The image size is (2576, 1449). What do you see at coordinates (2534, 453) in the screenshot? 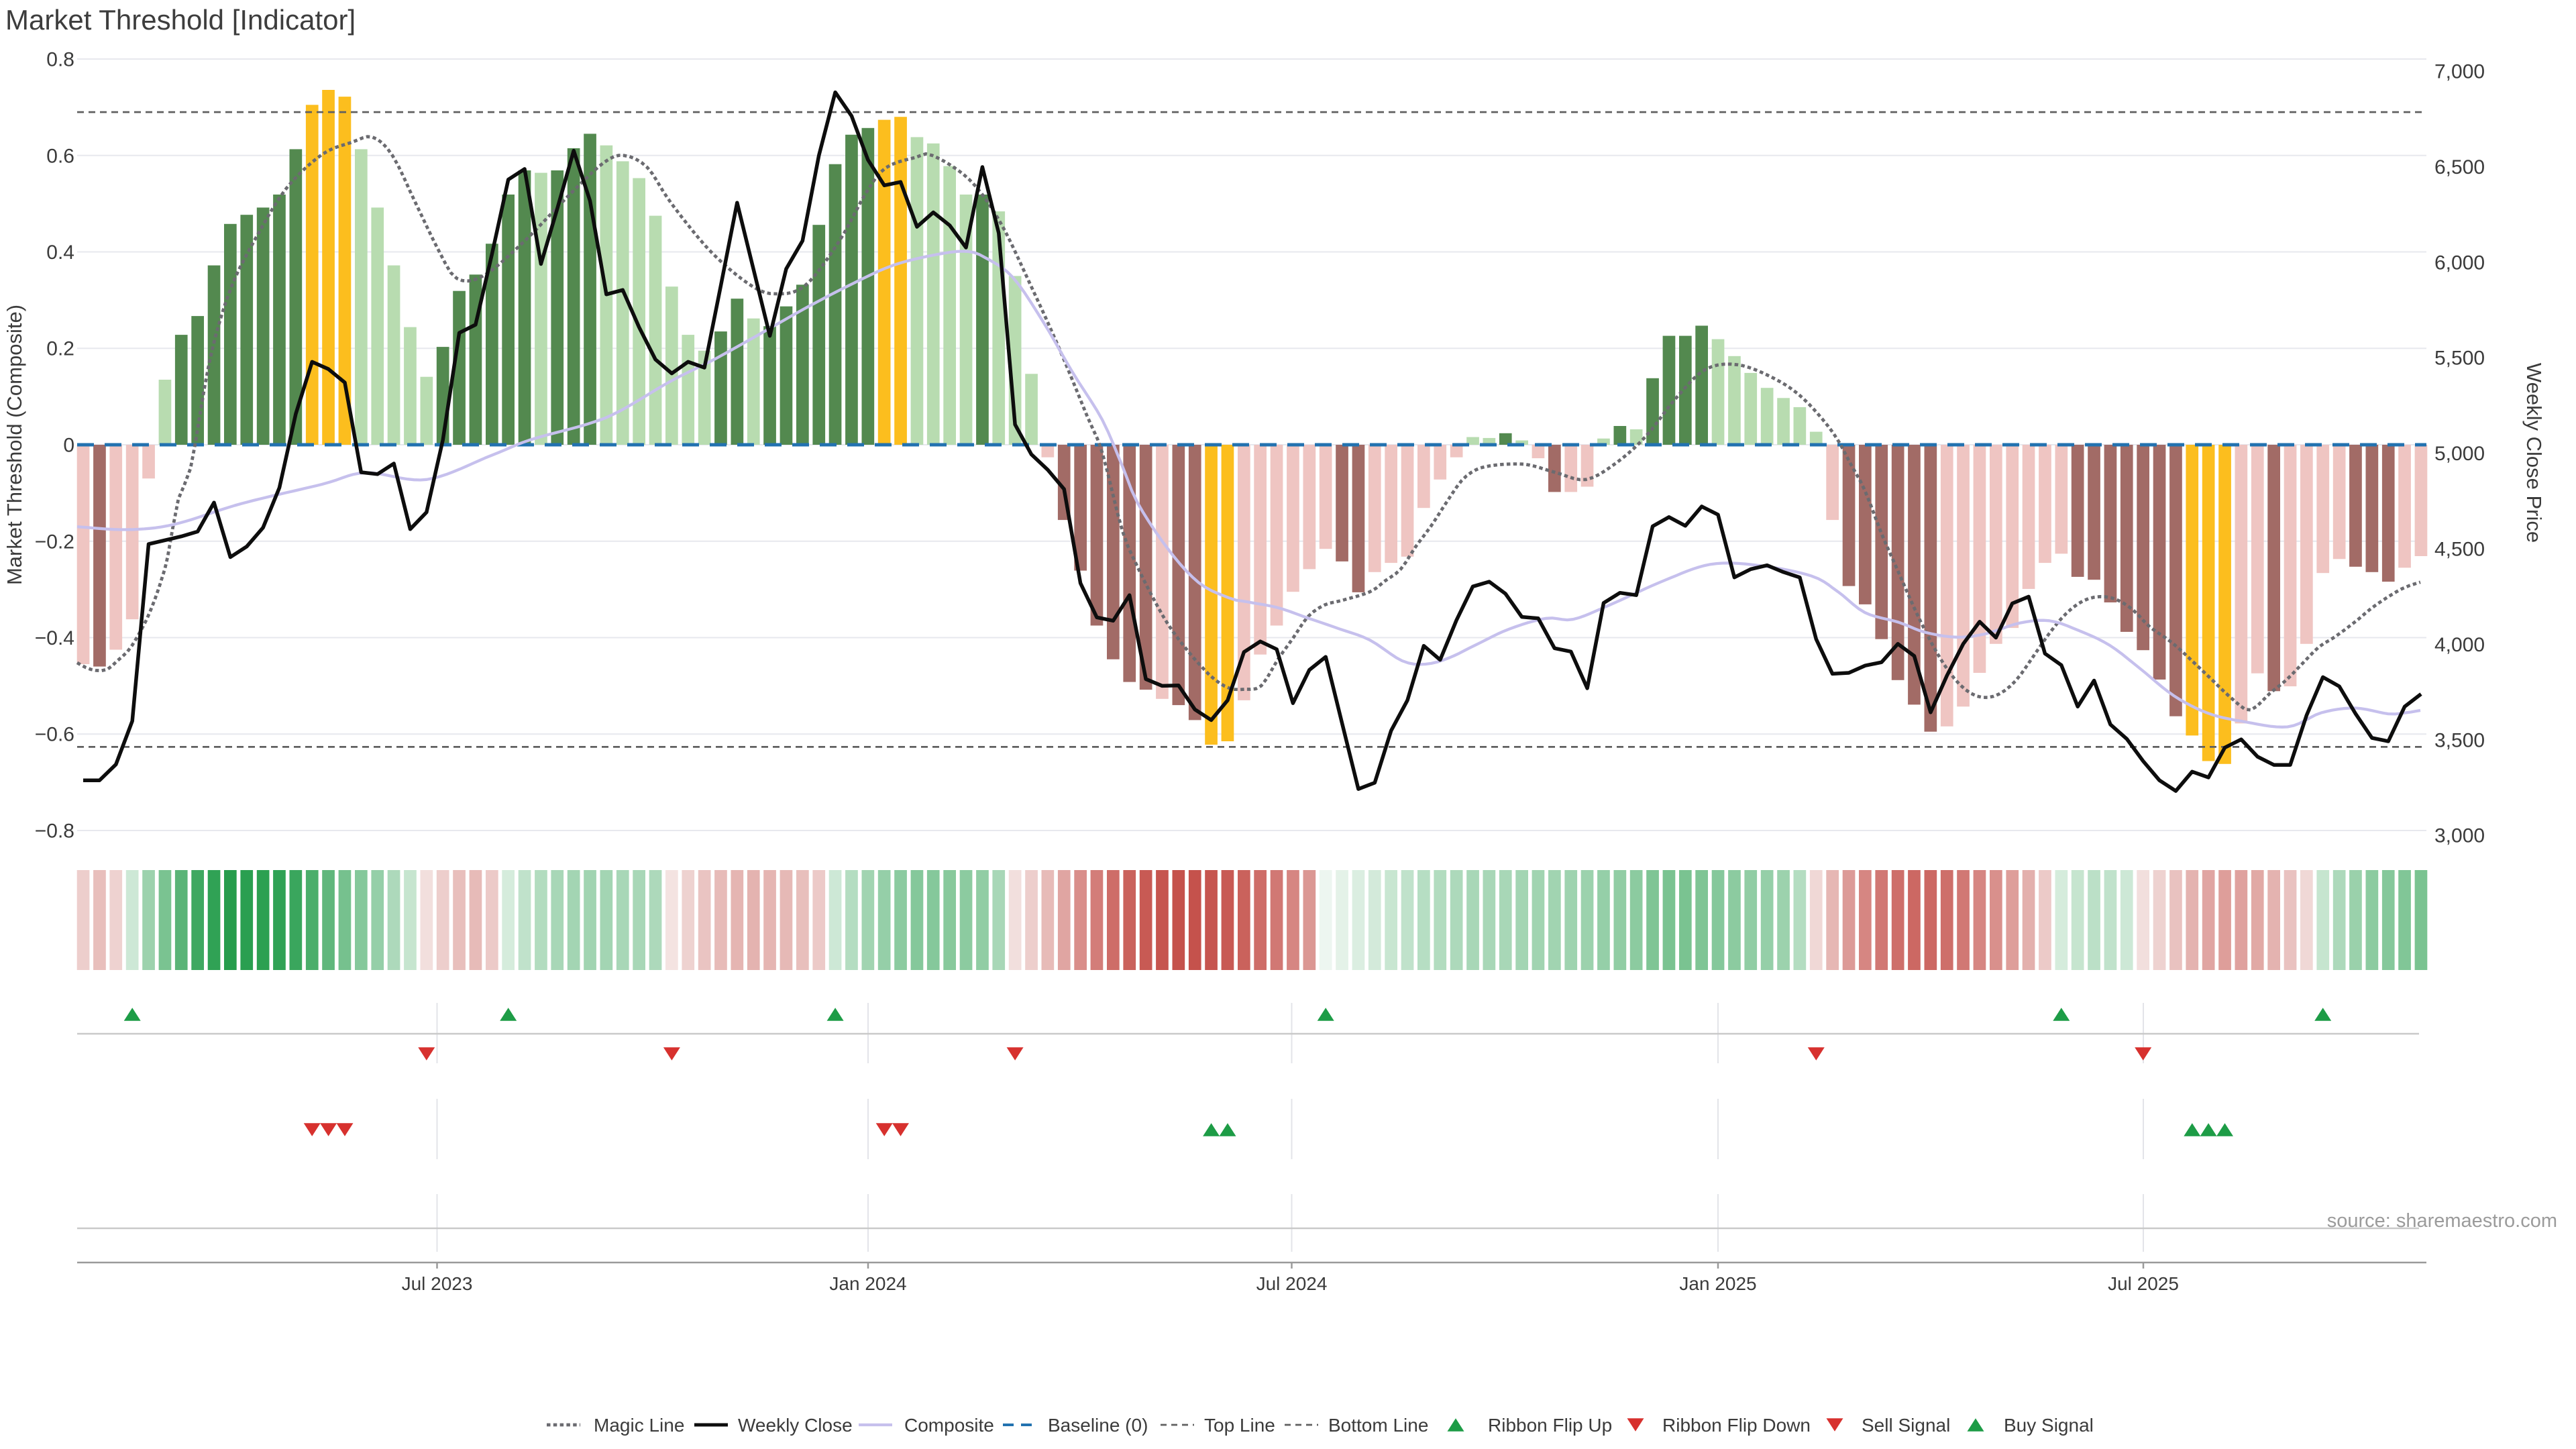
I see `svg-text: Weekly Close Price` at bounding box center [2534, 453].